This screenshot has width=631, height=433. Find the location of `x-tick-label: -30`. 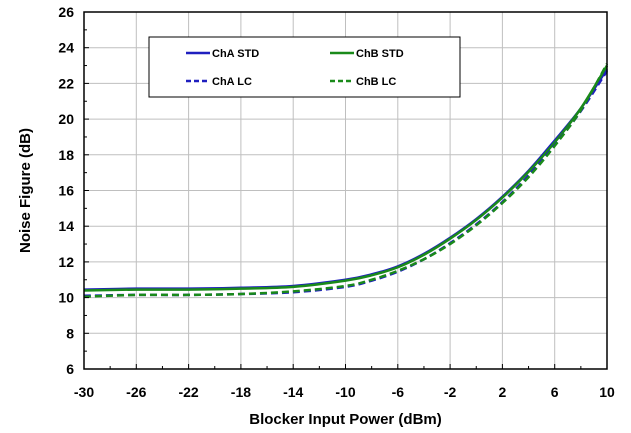

x-tick-label: -30 is located at coordinates (84, 392).